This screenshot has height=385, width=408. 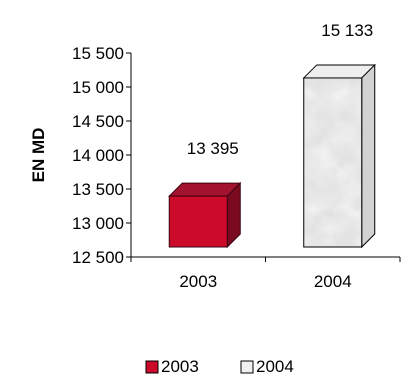 I want to click on legend-label: 2003, so click(x=180, y=366).